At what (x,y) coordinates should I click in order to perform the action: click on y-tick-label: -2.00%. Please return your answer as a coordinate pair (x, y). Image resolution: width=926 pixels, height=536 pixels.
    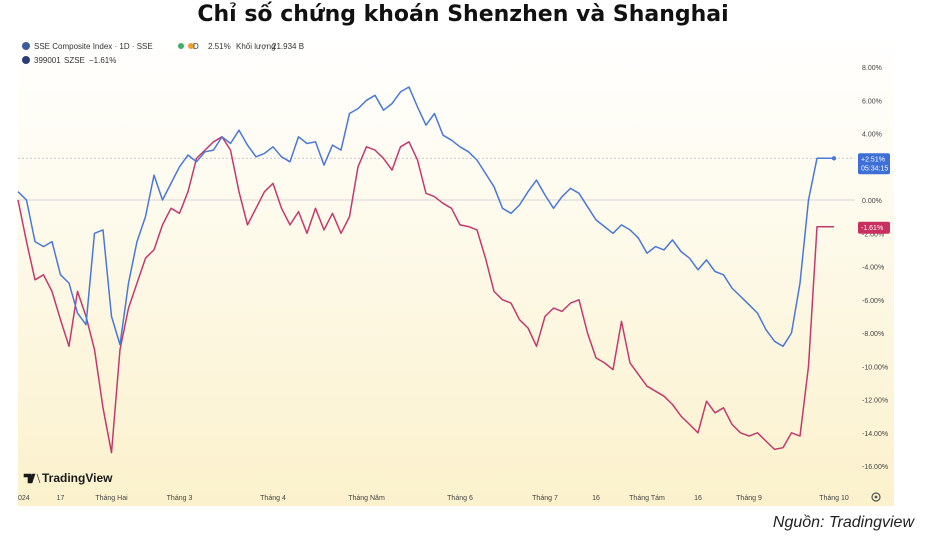
    Looking at the image, I should click on (873, 234).